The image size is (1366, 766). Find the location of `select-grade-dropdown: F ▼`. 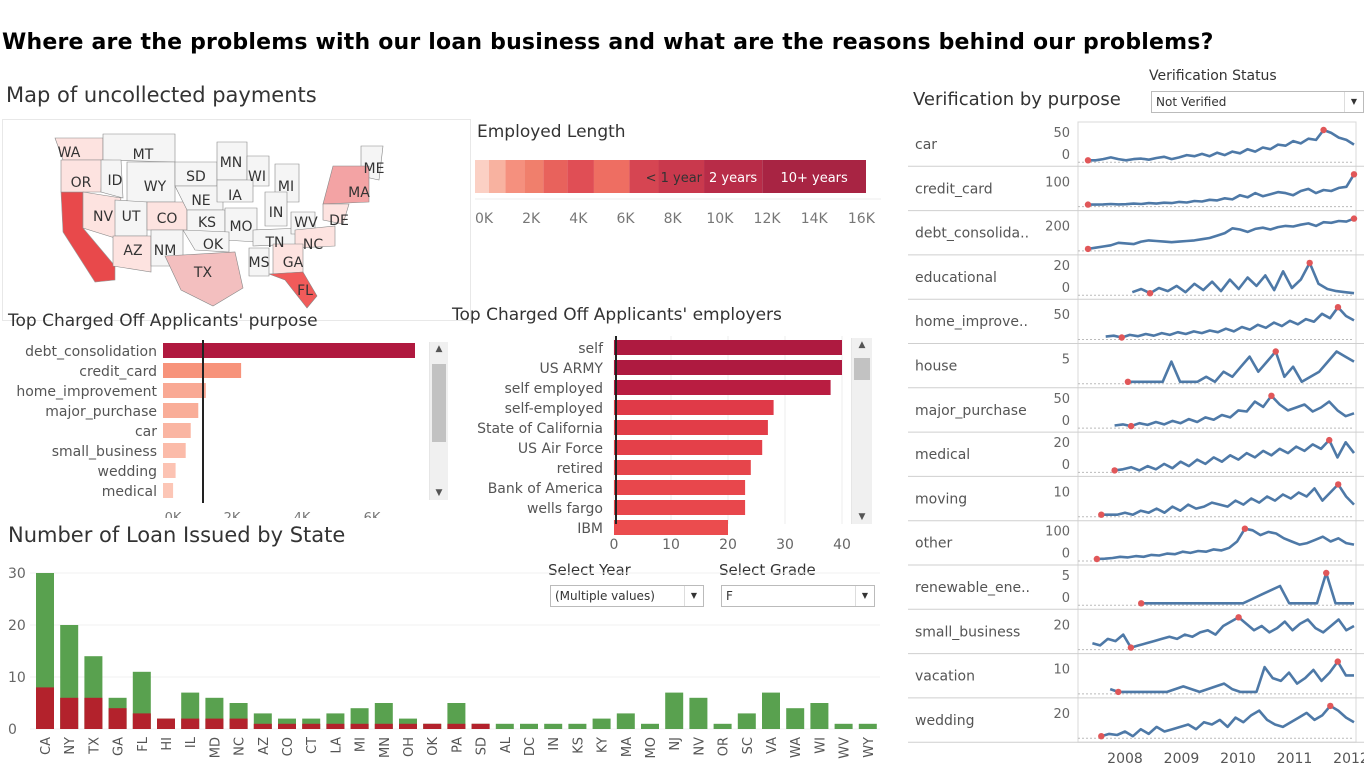

select-grade-dropdown: F ▼ is located at coordinates (798, 596).